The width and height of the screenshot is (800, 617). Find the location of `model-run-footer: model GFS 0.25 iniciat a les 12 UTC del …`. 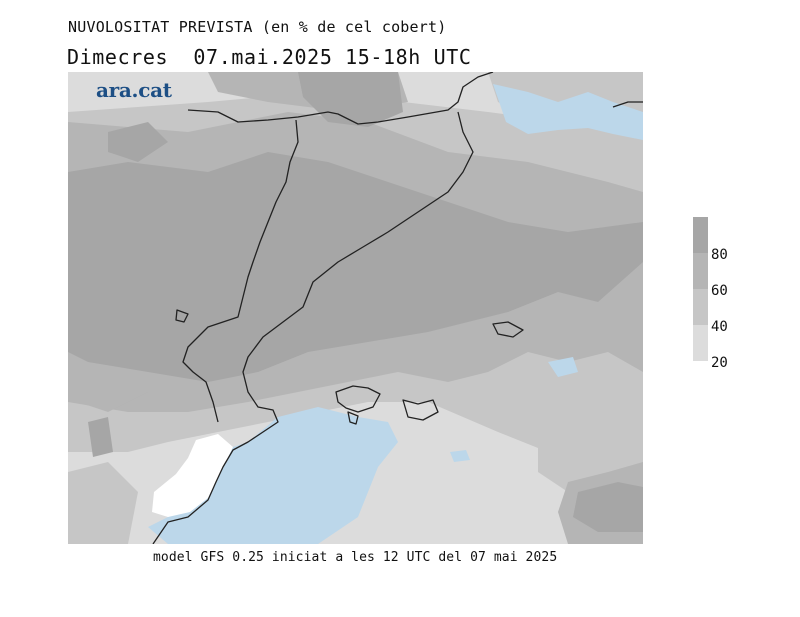

model-run-footer: model GFS 0.25 iniciat a les 12 UTC del … is located at coordinates (355, 557).